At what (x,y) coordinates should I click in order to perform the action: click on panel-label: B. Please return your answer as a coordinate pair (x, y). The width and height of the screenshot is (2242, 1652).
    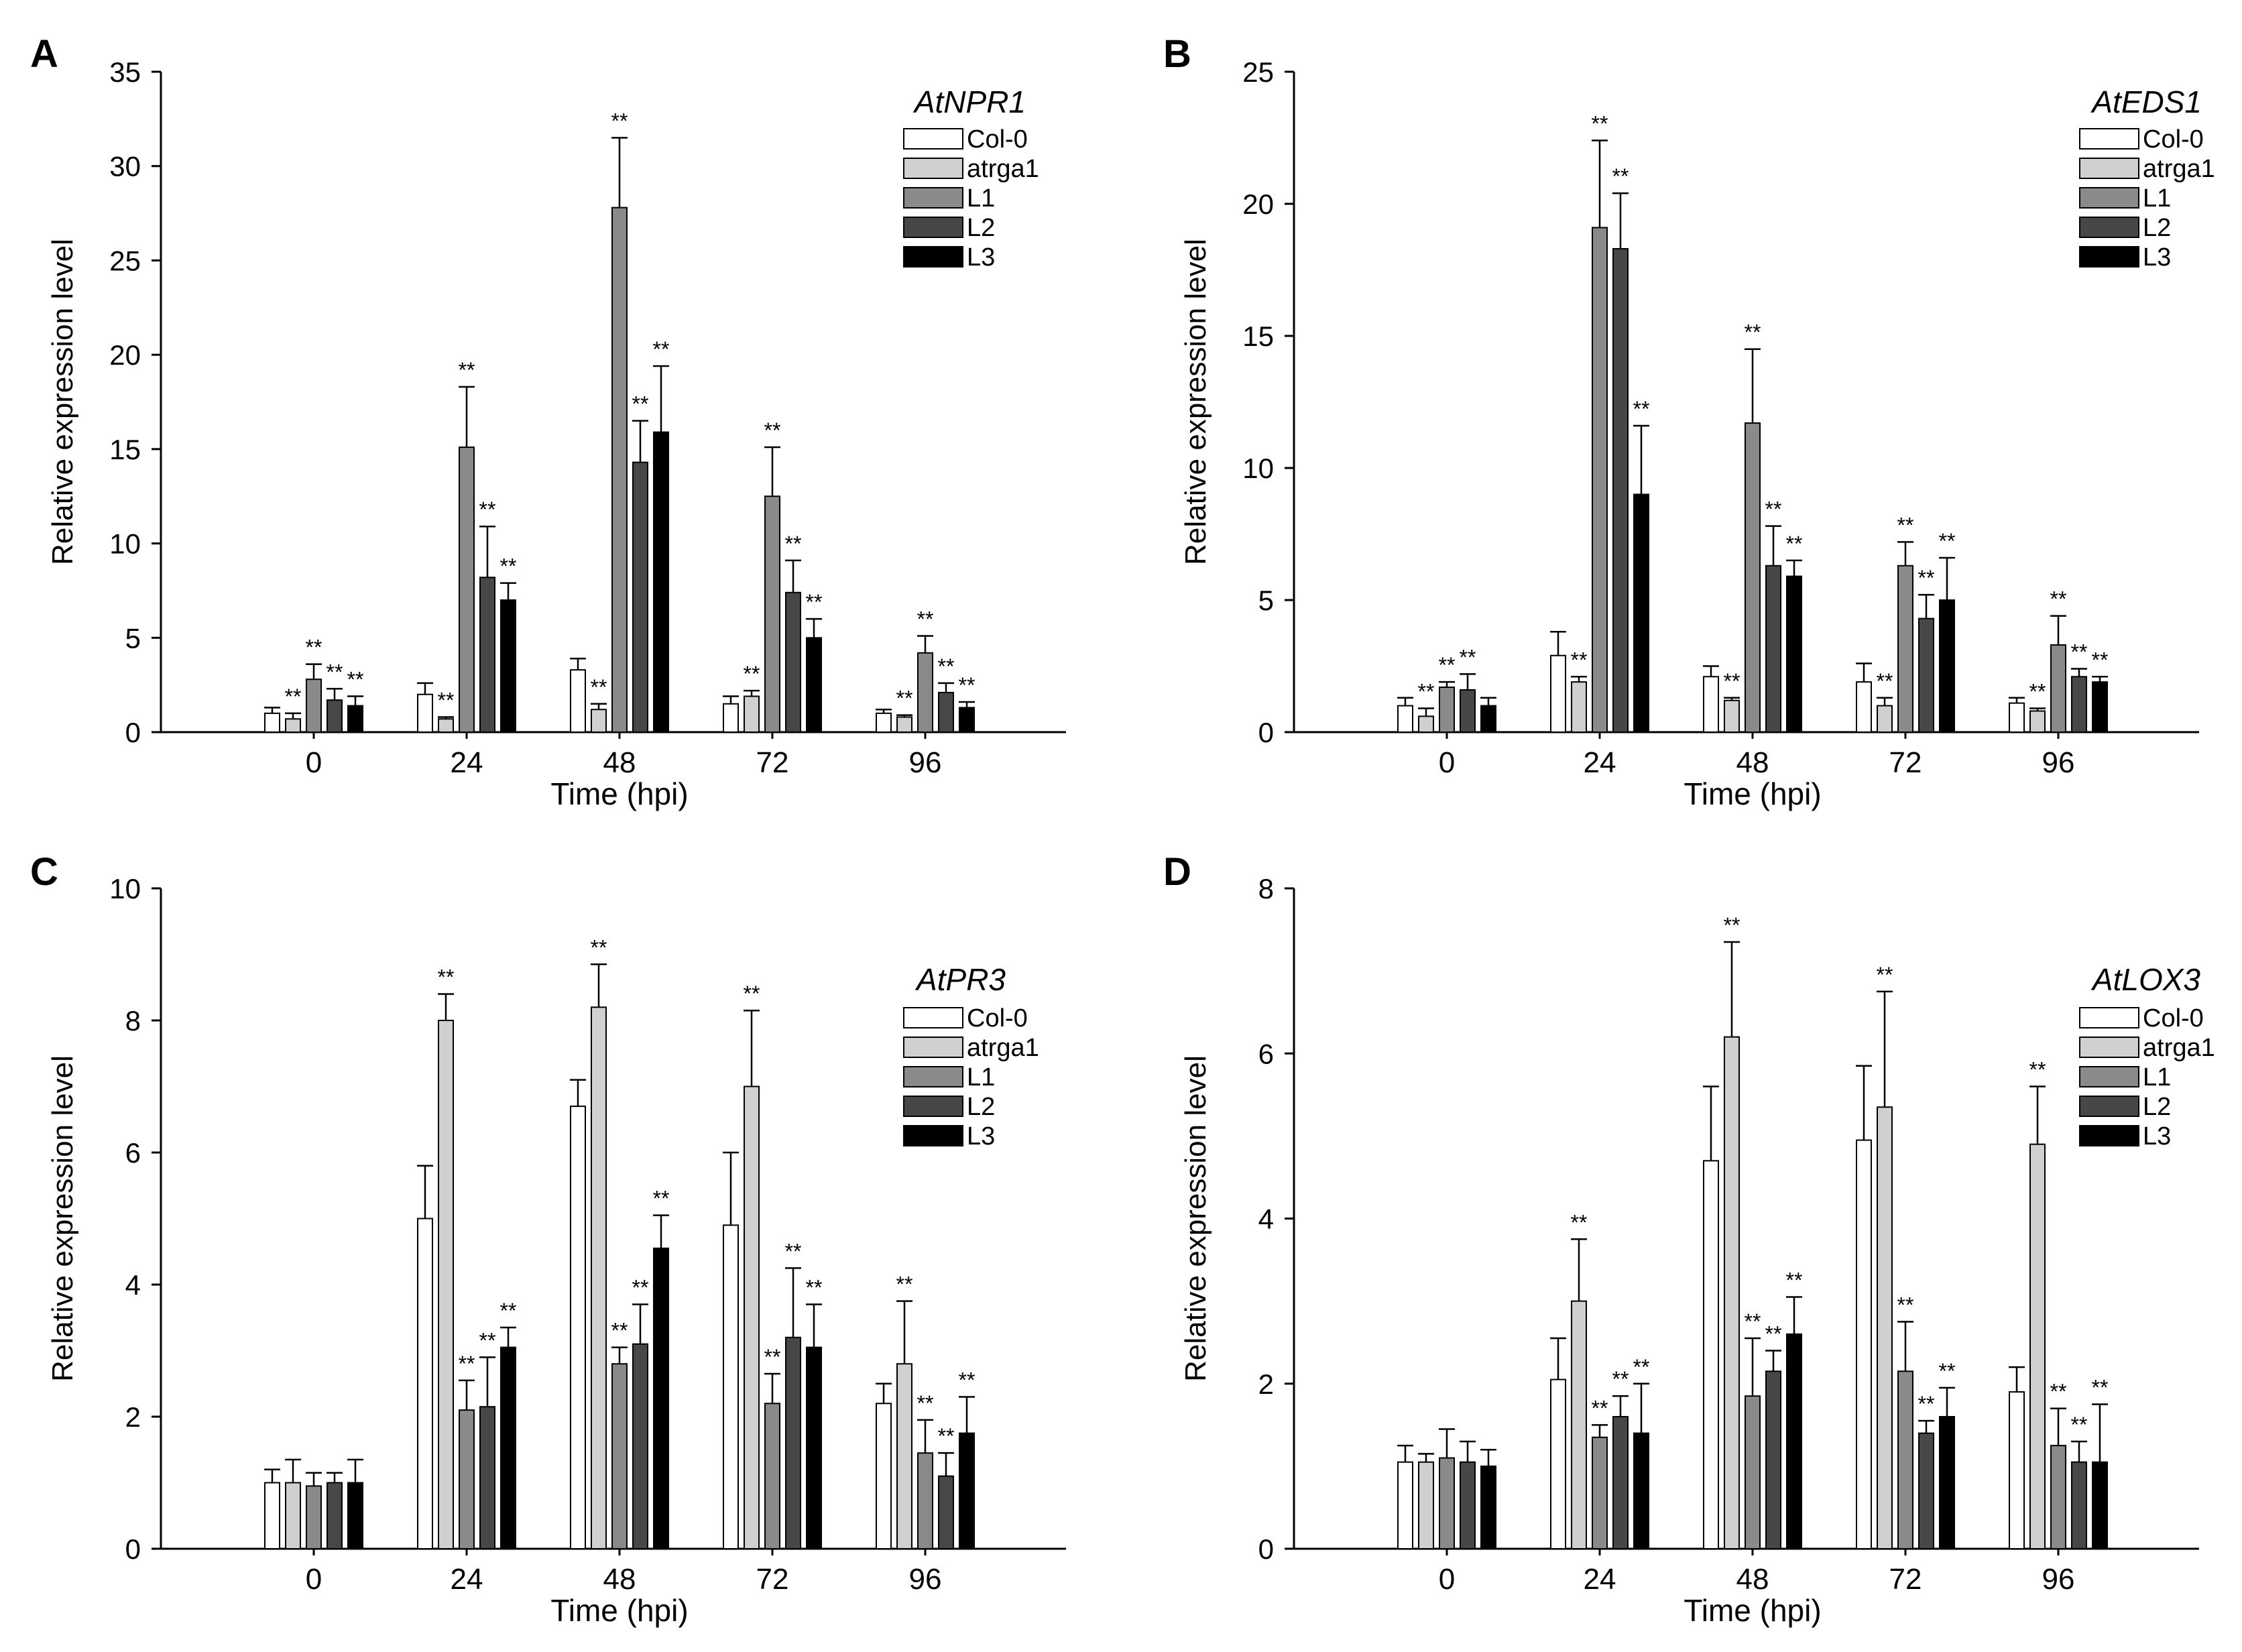
    Looking at the image, I should click on (1177, 54).